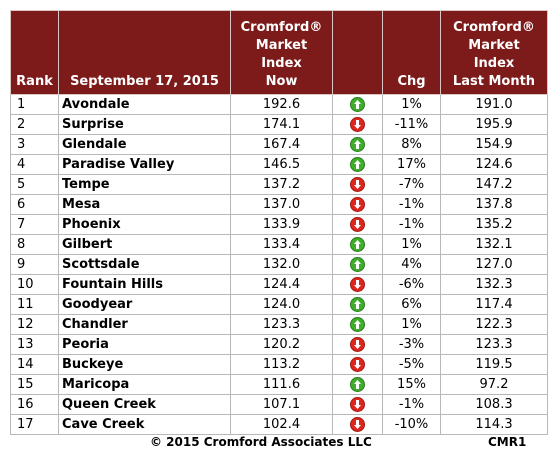 The height and width of the screenshot is (455, 559). What do you see at coordinates (34, 404) in the screenshot?
I see `rank: 16` at bounding box center [34, 404].